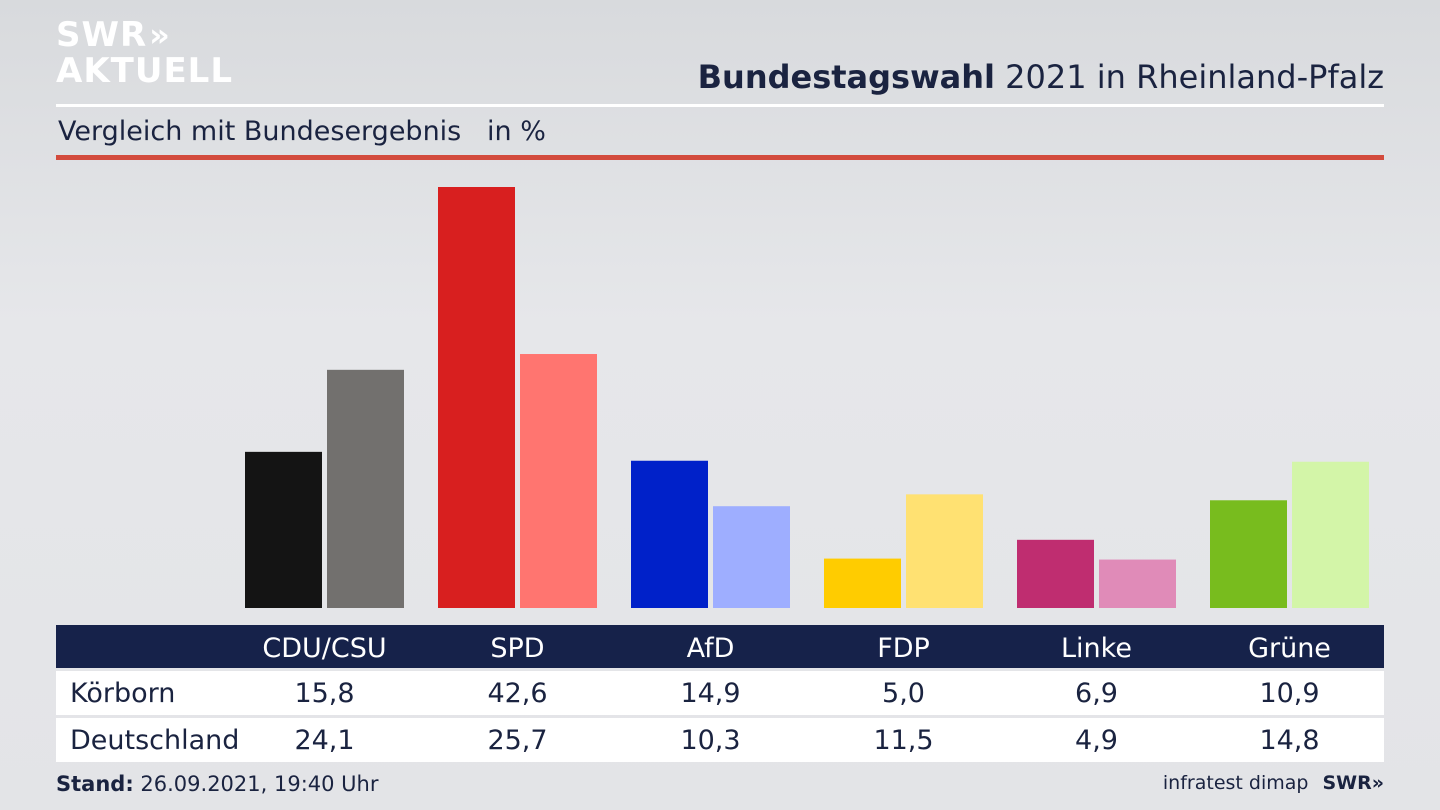 Image resolution: width=1440 pixels, height=810 pixels. What do you see at coordinates (102, 35) in the screenshot?
I see `logo-swr-text: SWR` at bounding box center [102, 35].